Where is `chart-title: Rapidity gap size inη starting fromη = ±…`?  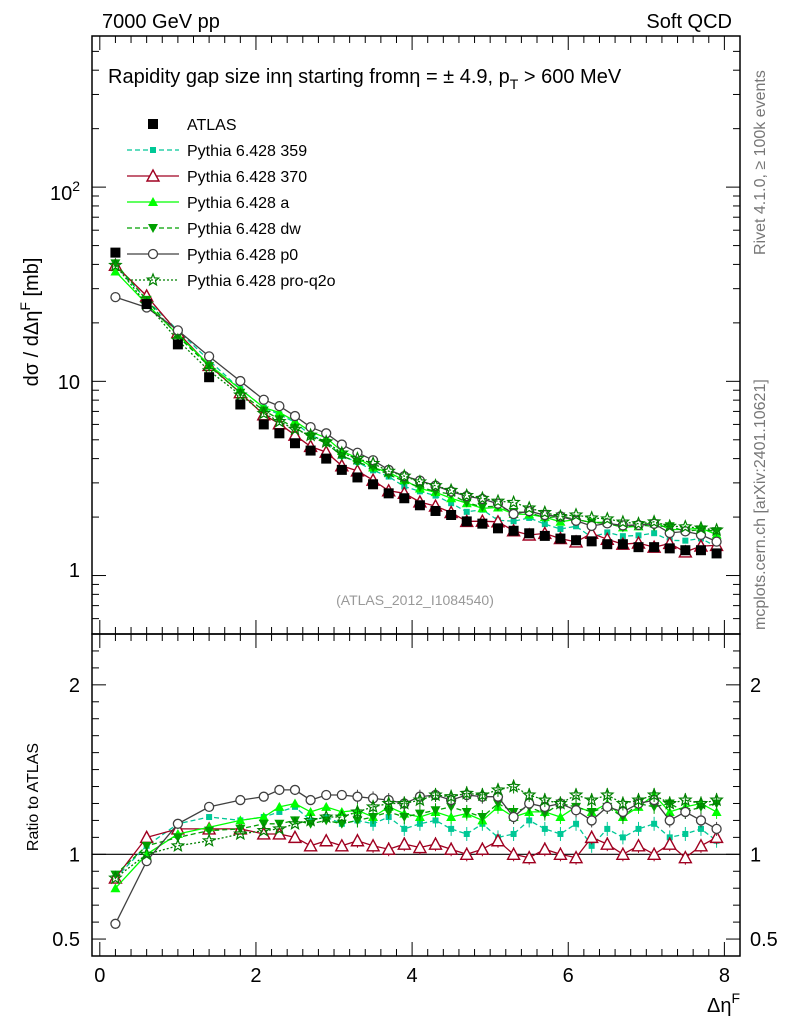
chart-title: Rapidity gap size inη starting fromη = ±… is located at coordinates (365, 79).